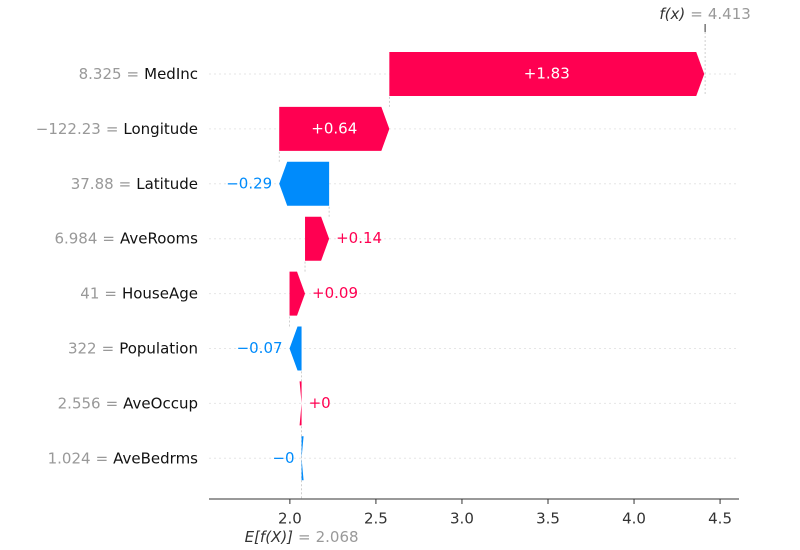 This screenshot has height=550, width=800. I want to click on value-label: +1.83, so click(547, 74).